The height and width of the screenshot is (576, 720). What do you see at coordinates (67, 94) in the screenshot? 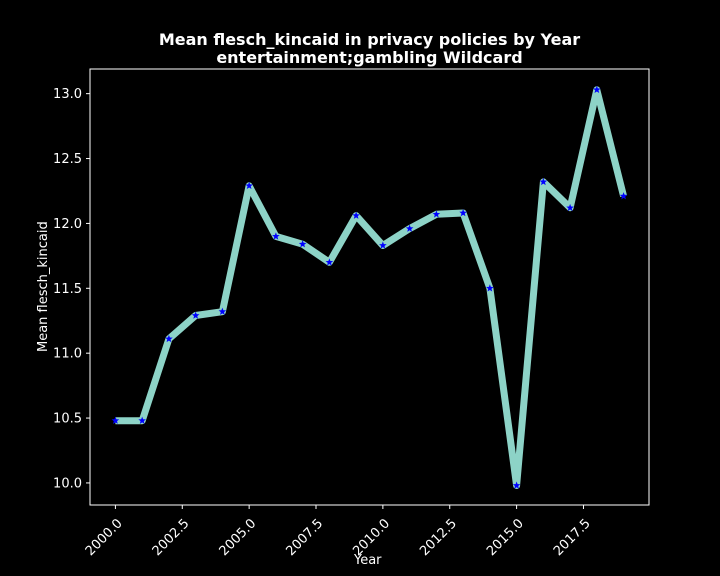
I see `y-tick-label: 13.0` at bounding box center [67, 94].